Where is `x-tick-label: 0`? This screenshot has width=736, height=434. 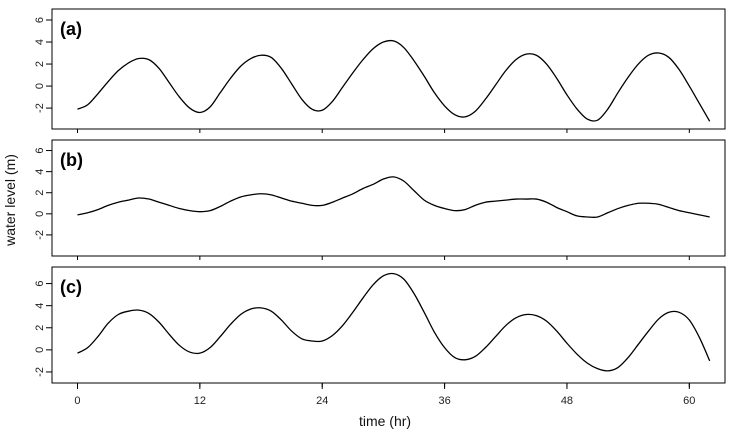 x-tick-label: 0 is located at coordinates (77, 401).